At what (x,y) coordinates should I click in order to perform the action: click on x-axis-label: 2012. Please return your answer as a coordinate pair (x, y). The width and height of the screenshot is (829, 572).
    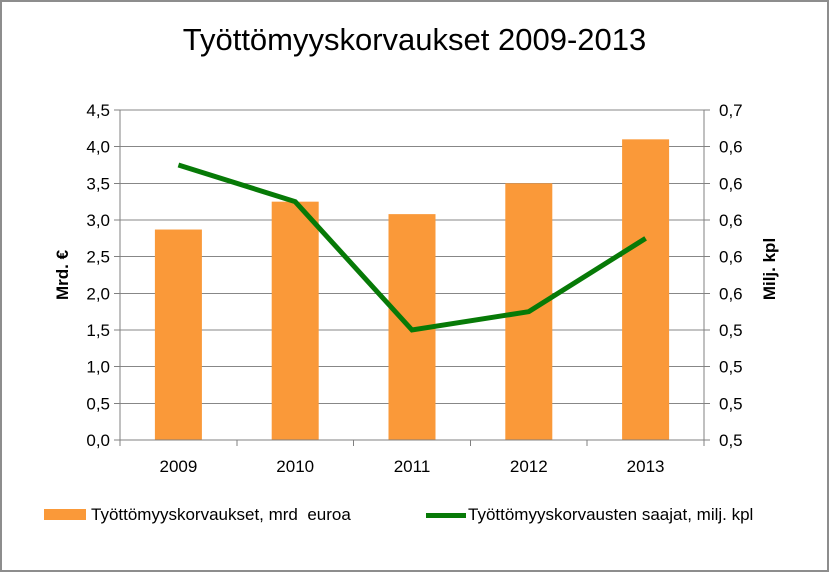
    Looking at the image, I should click on (529, 466).